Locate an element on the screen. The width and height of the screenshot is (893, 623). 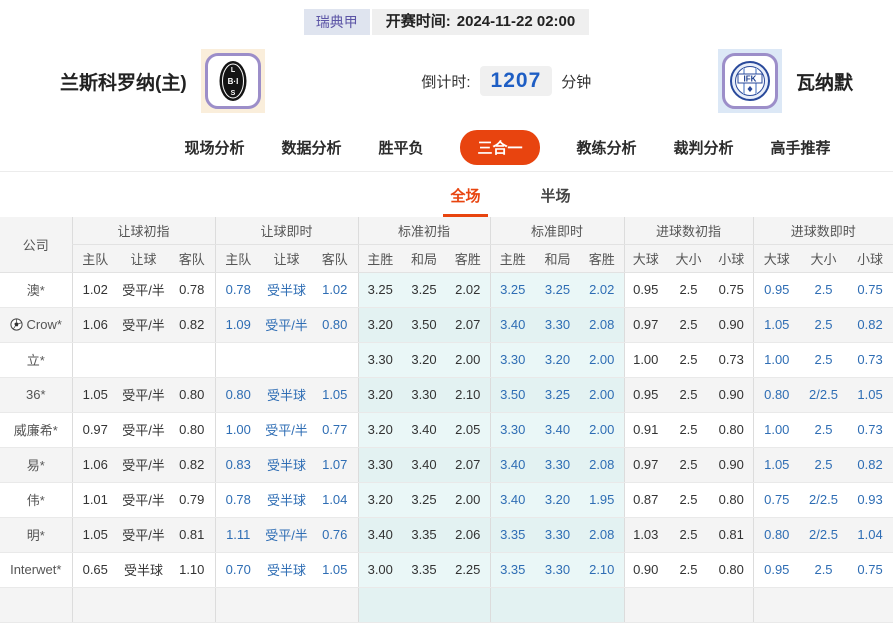
odds-cell: 0.76 is located at coordinates (335, 535).